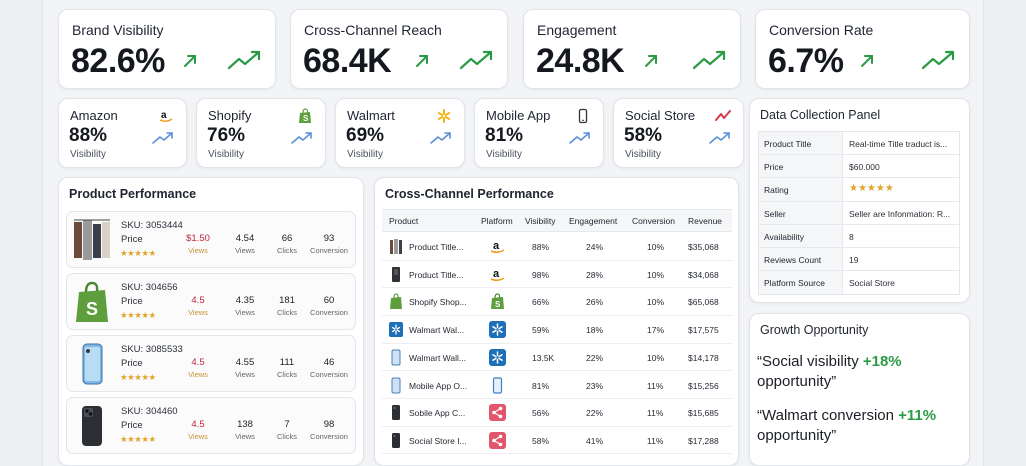 The height and width of the screenshot is (466, 1026). Describe the element at coordinates (632, 49) in the screenshot. I see `kpi-engagement: Engagement 24.8K` at that location.